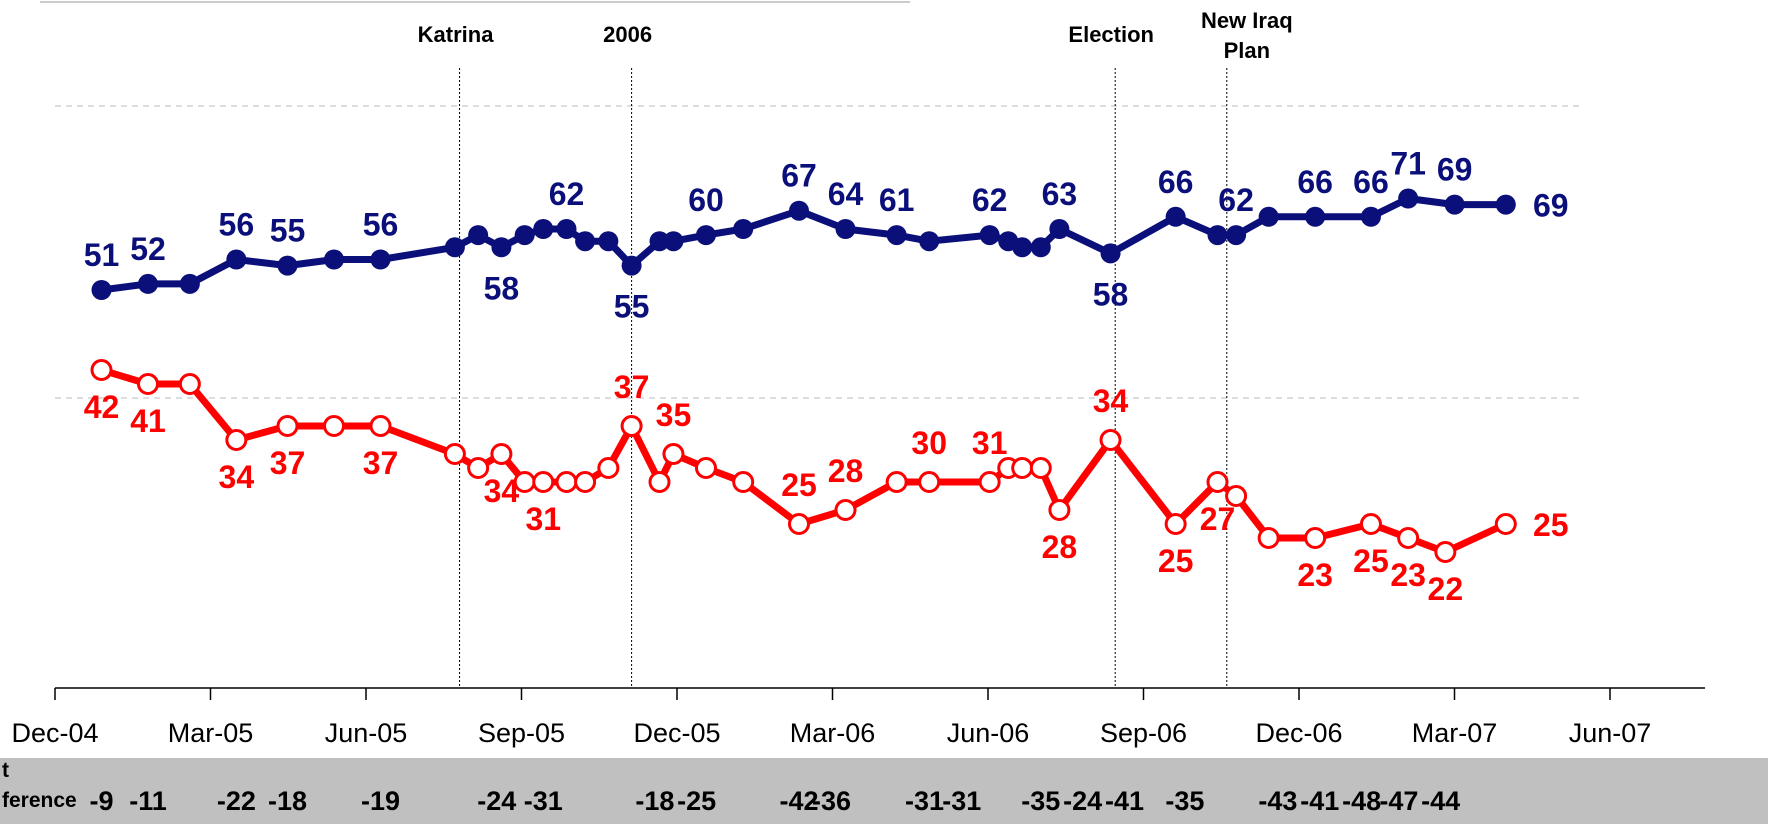  Describe the element at coordinates (1446, 589) in the screenshot. I see `data-label: 22` at that location.